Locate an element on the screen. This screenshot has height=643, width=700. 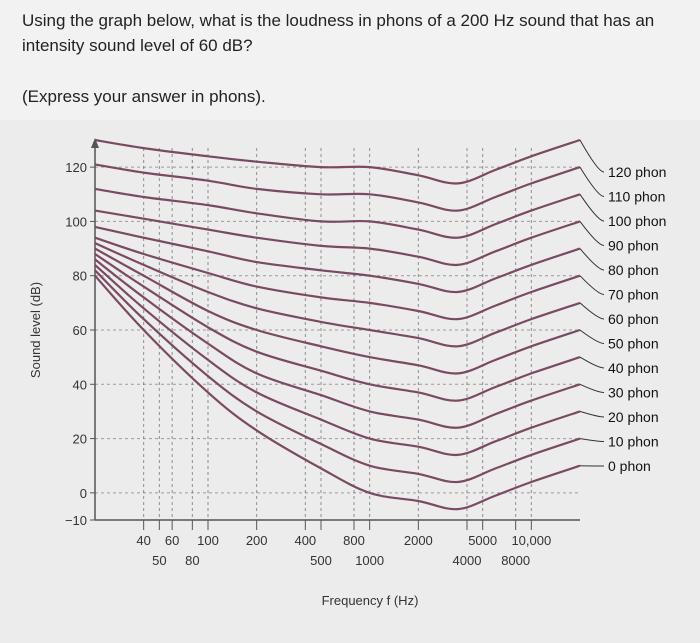
leader-90-phon is located at coordinates (592, 233).